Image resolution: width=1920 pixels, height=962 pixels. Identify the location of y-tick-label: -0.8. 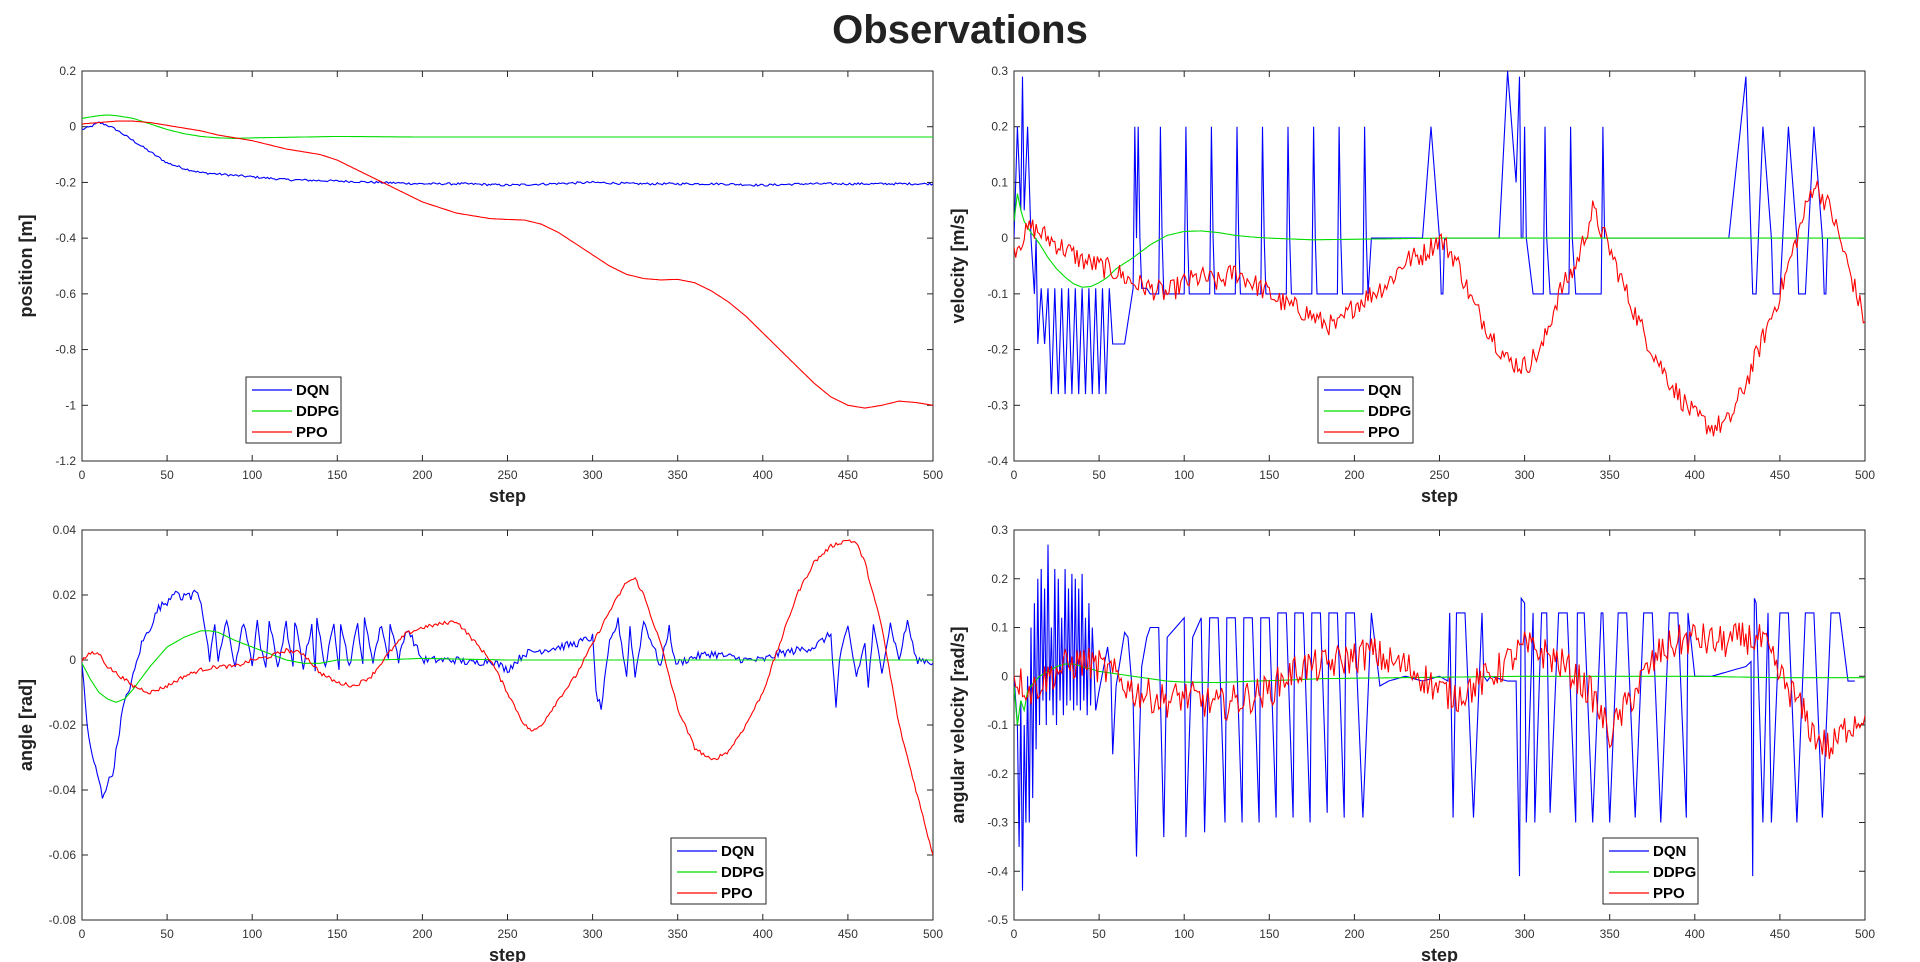
(65, 350).